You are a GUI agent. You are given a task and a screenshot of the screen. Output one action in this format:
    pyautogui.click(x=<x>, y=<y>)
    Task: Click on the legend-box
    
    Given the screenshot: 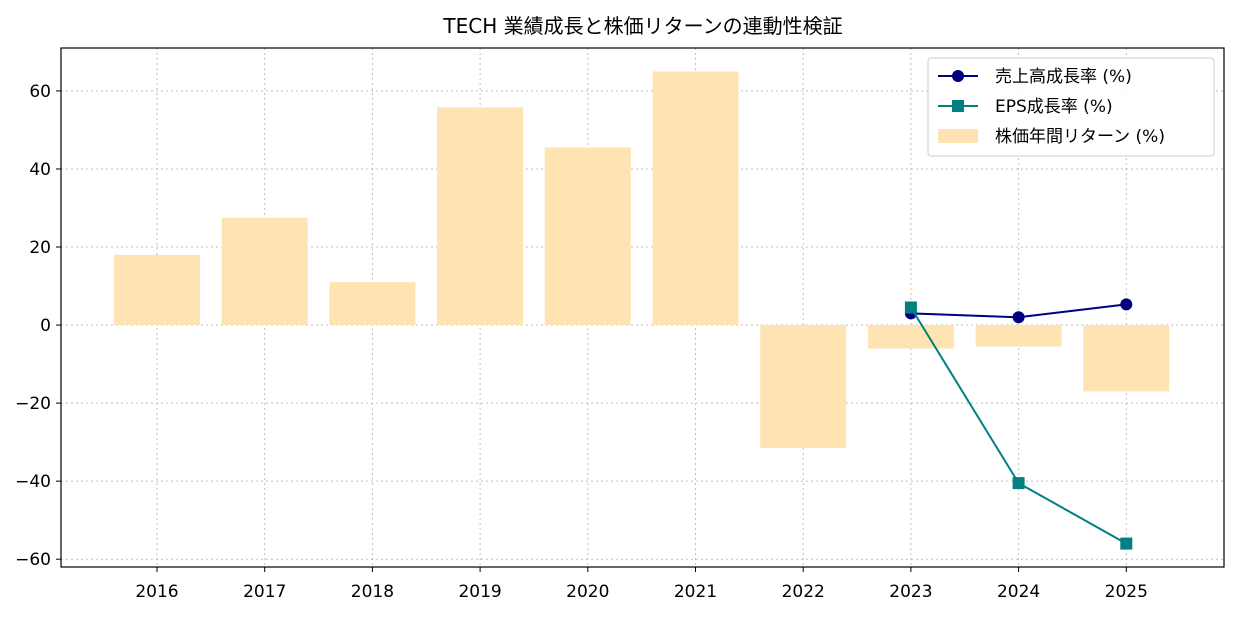 What is the action you would take?
    pyautogui.click(x=1071, y=107)
    